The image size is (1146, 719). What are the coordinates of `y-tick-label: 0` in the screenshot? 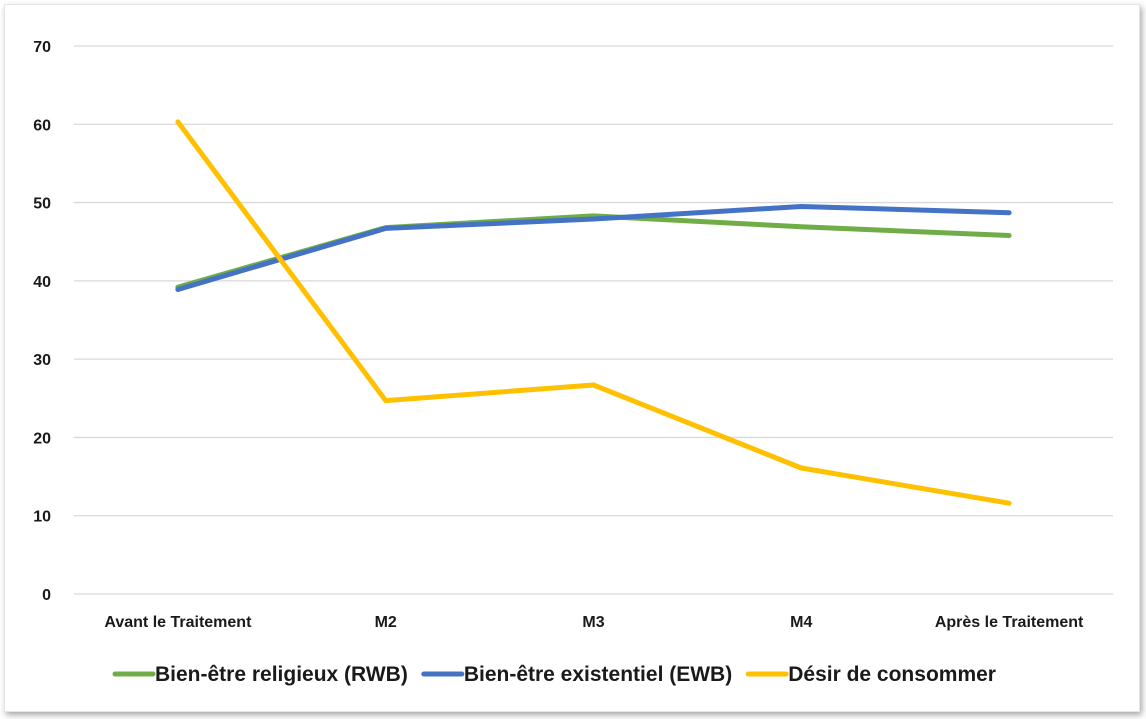 It's located at (46, 595).